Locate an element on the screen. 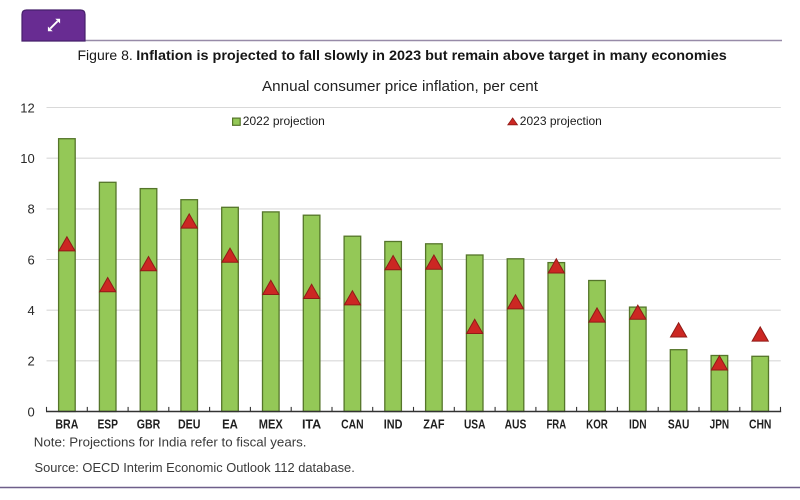  svg-text: 12 is located at coordinates (27, 107).